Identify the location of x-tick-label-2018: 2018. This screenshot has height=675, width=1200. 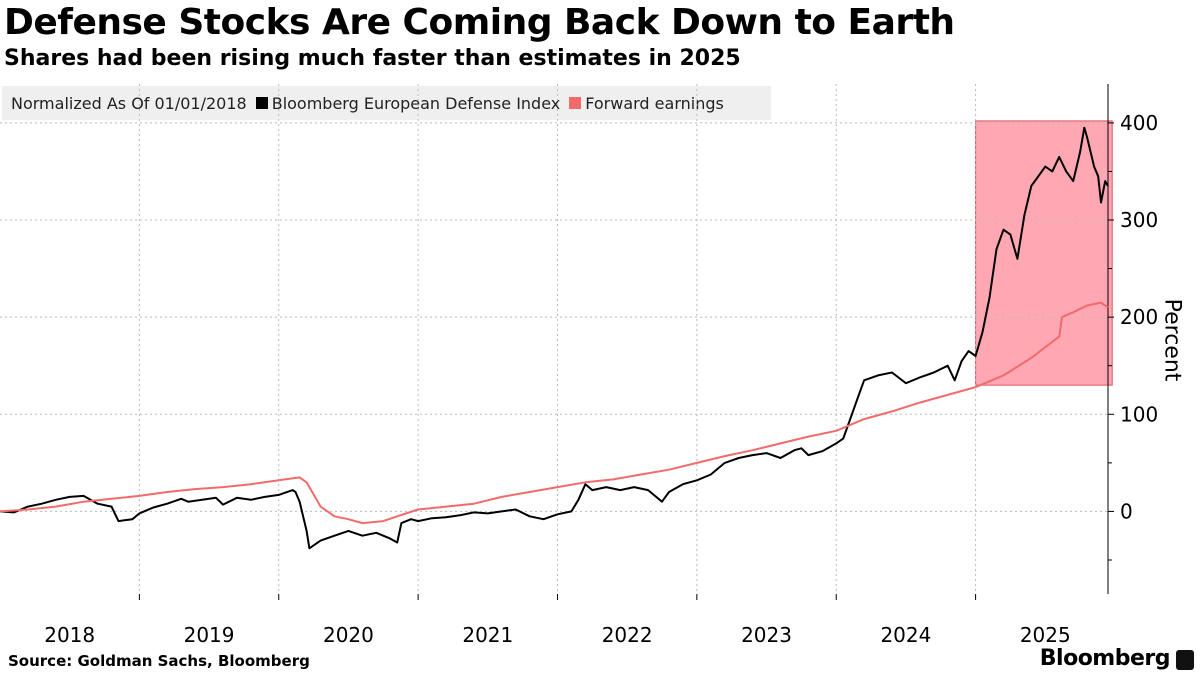
(69, 635).